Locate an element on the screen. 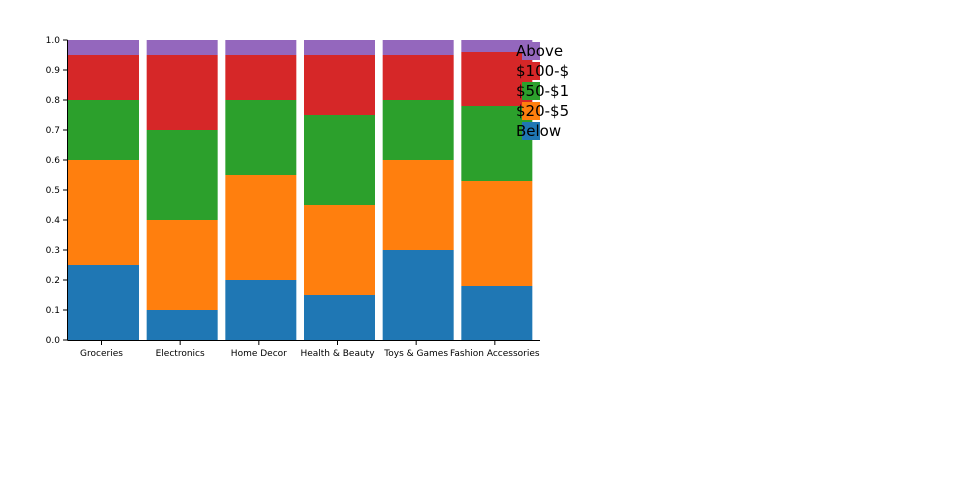 This screenshot has width=960, height=504. legend-label: $20-$5 is located at coordinates (542, 111).